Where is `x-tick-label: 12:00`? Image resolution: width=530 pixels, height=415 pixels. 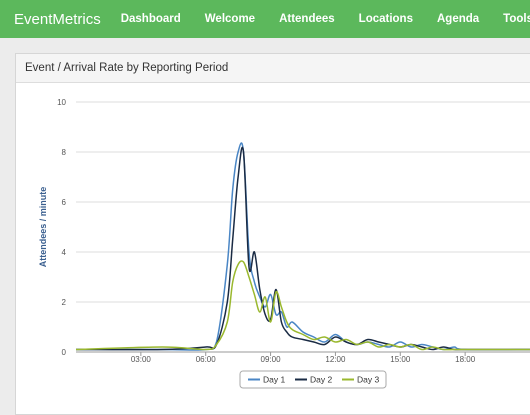 x-tick-label: 12:00 is located at coordinates (335, 359).